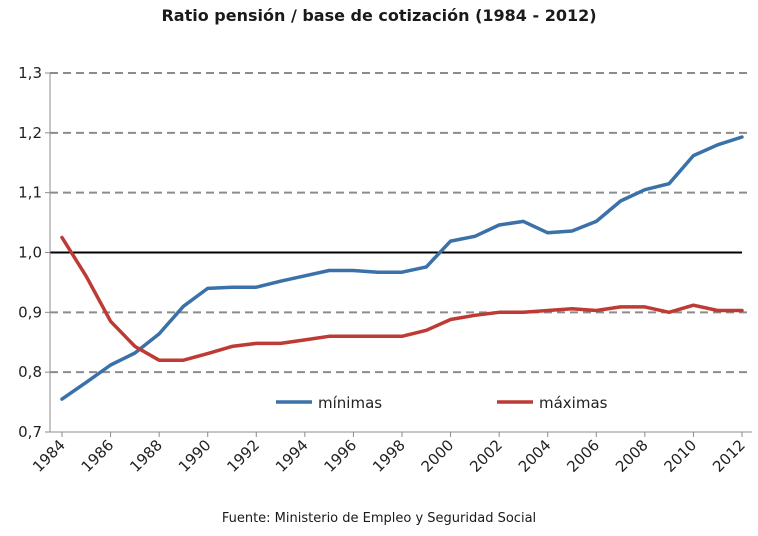 The image size is (758, 536). I want to click on legend-label: máximas, so click(573, 403).